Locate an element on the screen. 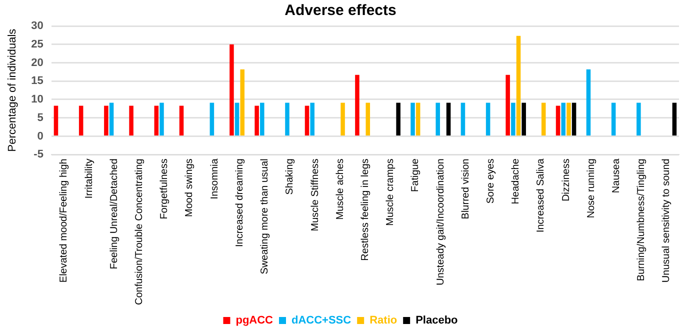 This screenshot has width=685, height=336. y-tick-label: 20 is located at coordinates (37, 62).